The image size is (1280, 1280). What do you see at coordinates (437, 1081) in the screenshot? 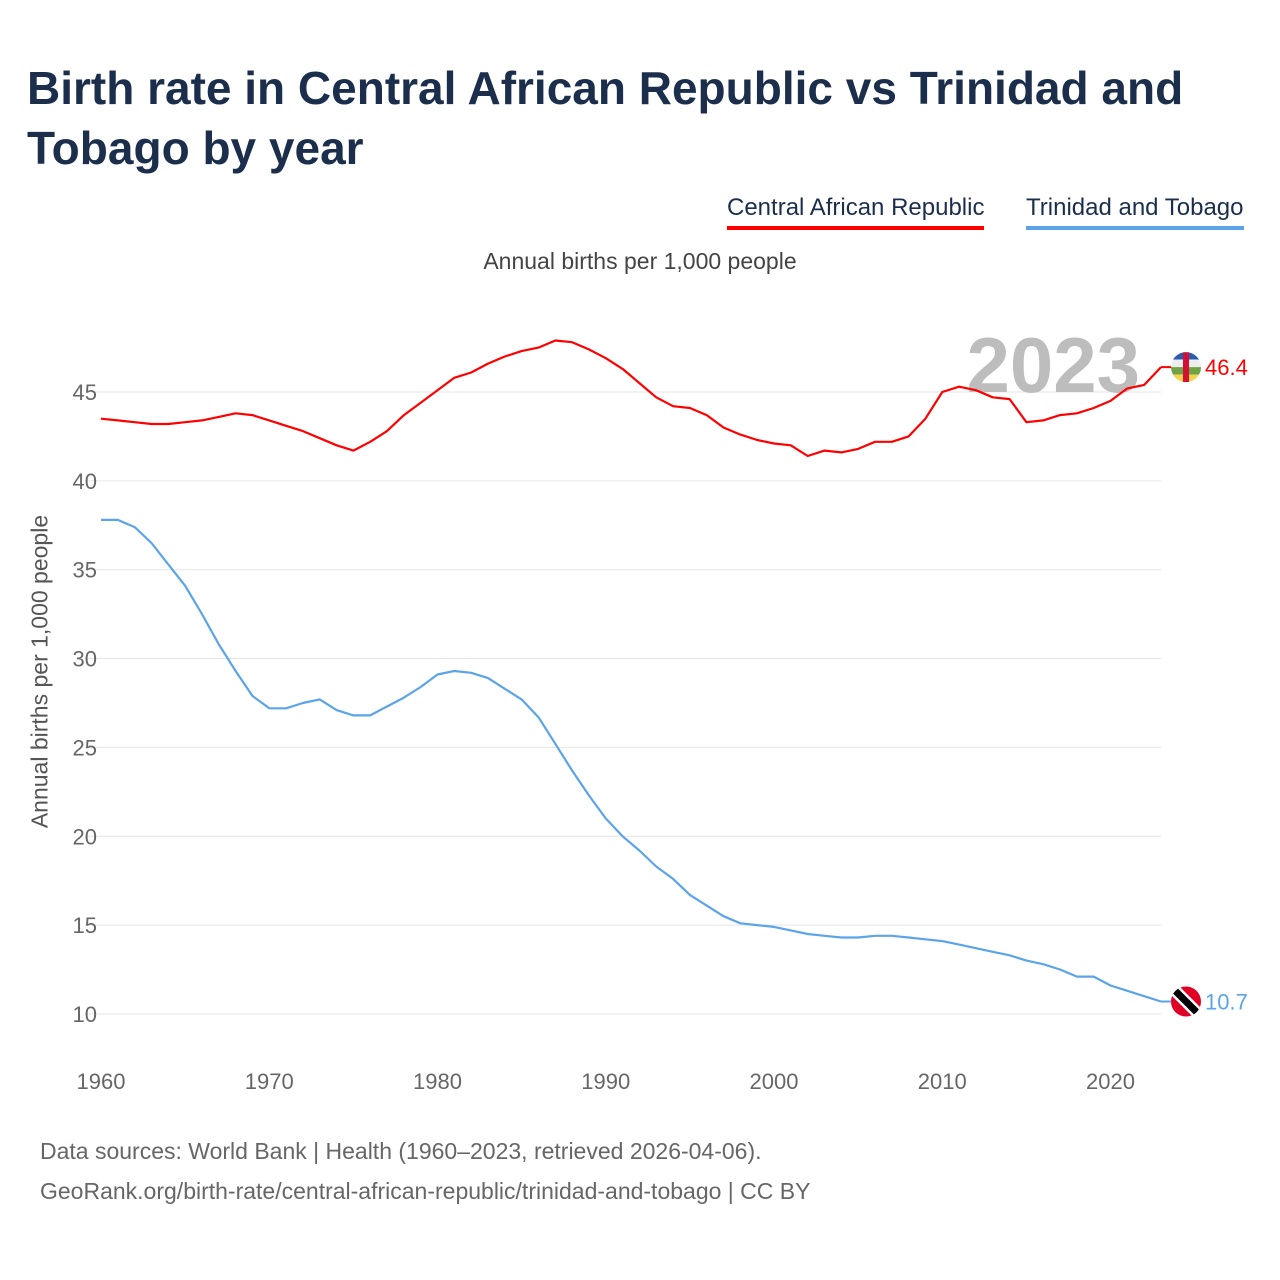
I see `x-tick-label: 1980` at bounding box center [437, 1081].